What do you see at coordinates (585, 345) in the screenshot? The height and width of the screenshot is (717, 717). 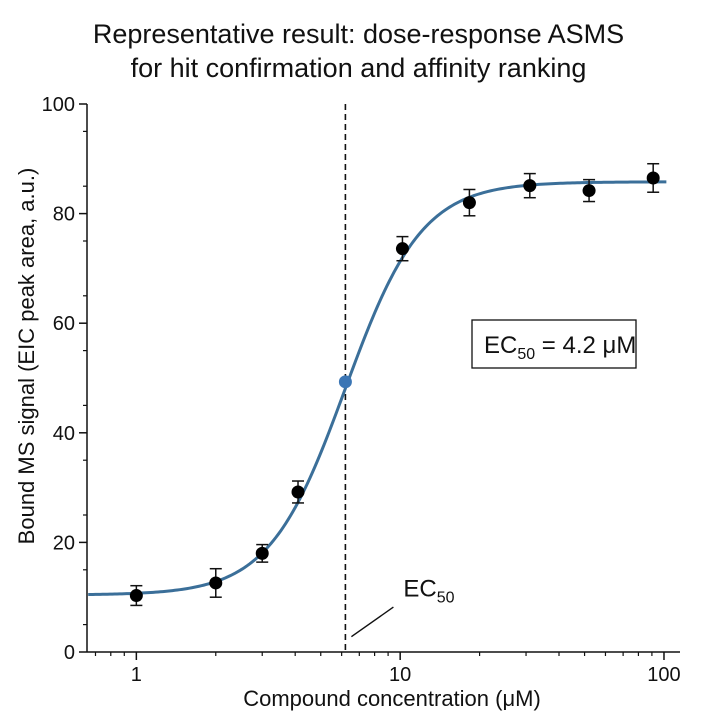 I see `ec50-box-rest: = 4.2 μM` at bounding box center [585, 345].